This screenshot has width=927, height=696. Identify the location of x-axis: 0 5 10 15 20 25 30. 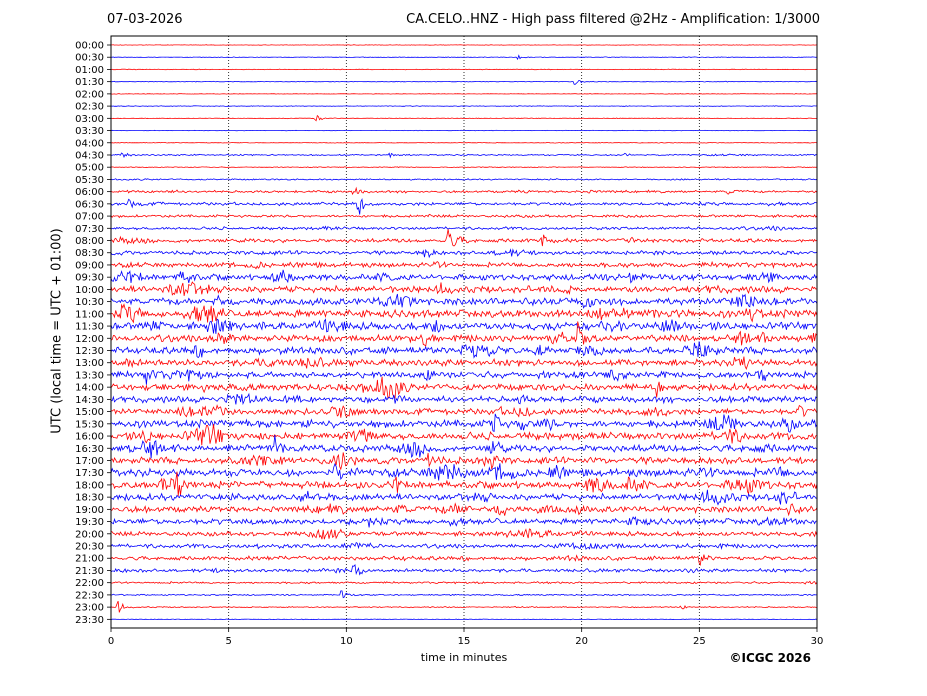
(466, 637).